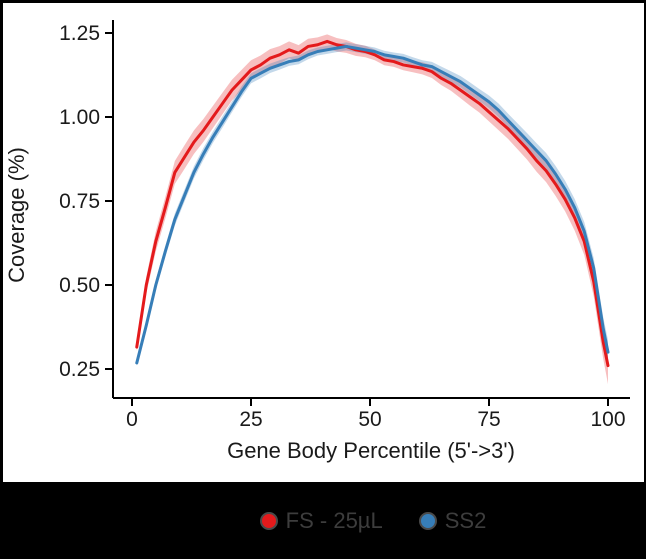 Image resolution: width=646 pixels, height=559 pixels. What do you see at coordinates (607, 419) in the screenshot?
I see `x-tick-label: 100` at bounding box center [607, 419].